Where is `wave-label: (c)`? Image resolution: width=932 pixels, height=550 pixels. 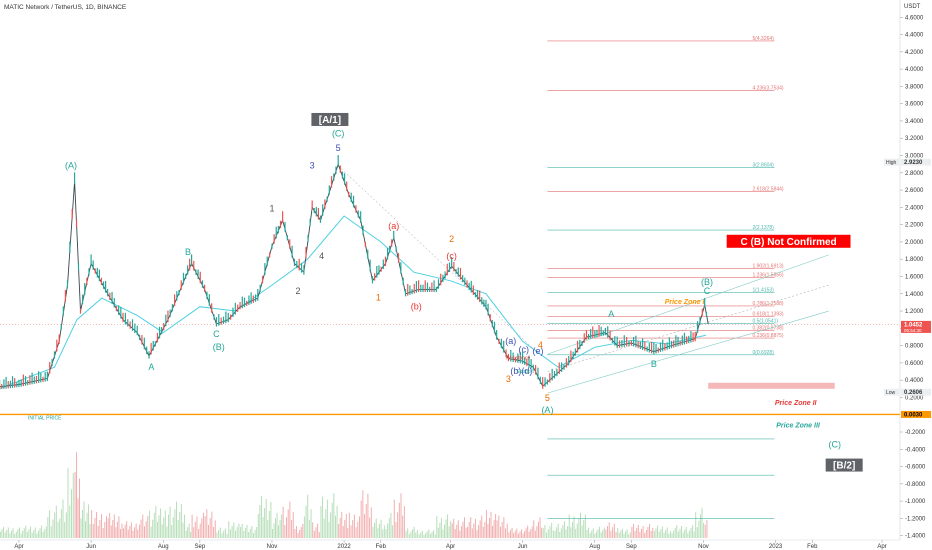
wave-label: (c) is located at coordinates (524, 350).